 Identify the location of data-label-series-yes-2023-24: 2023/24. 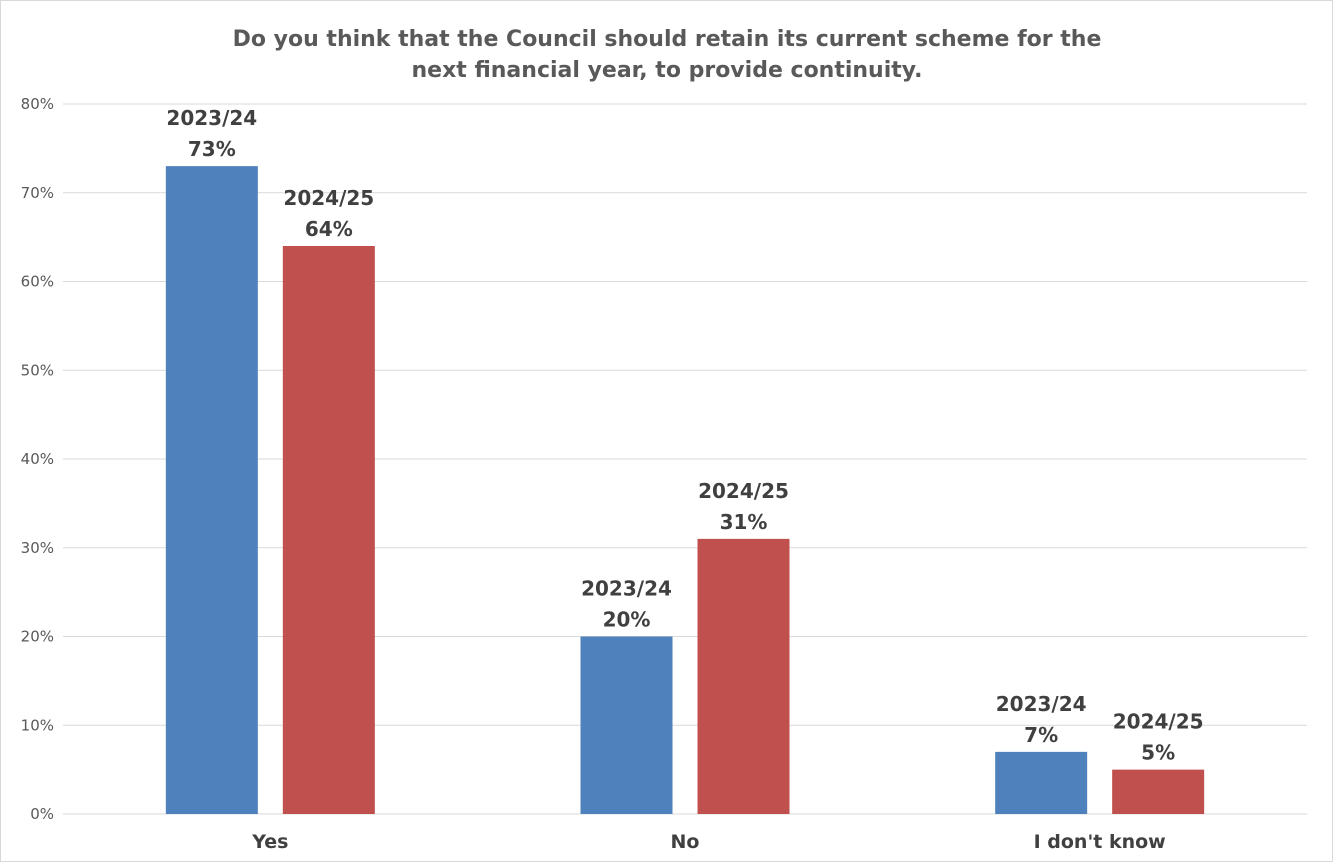
(211, 118).